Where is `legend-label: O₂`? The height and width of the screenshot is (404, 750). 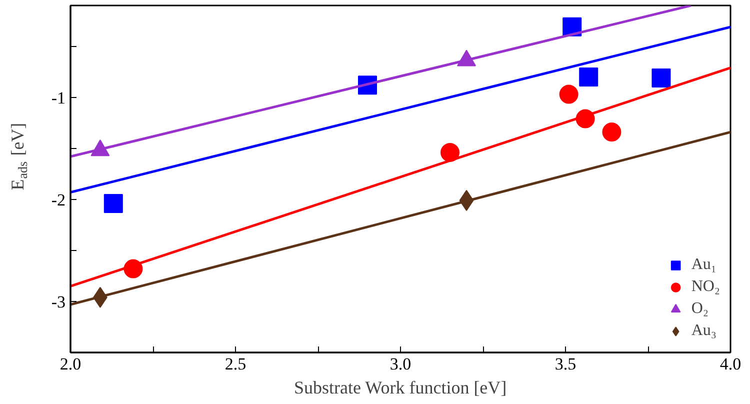 legend-label: O₂ is located at coordinates (700, 309).